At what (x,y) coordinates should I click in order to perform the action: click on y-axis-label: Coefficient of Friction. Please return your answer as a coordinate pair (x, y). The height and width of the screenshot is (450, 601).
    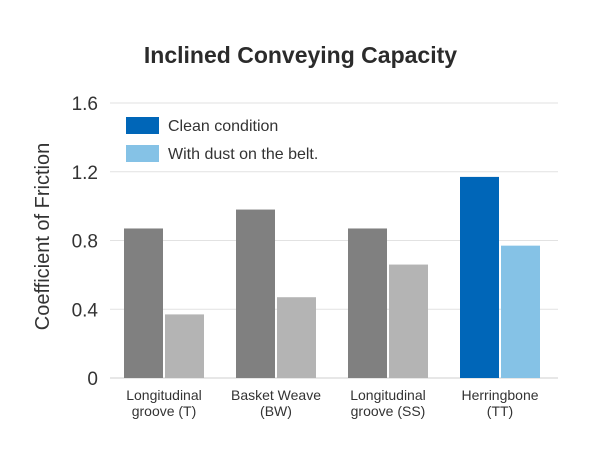
    Looking at the image, I should click on (43, 237).